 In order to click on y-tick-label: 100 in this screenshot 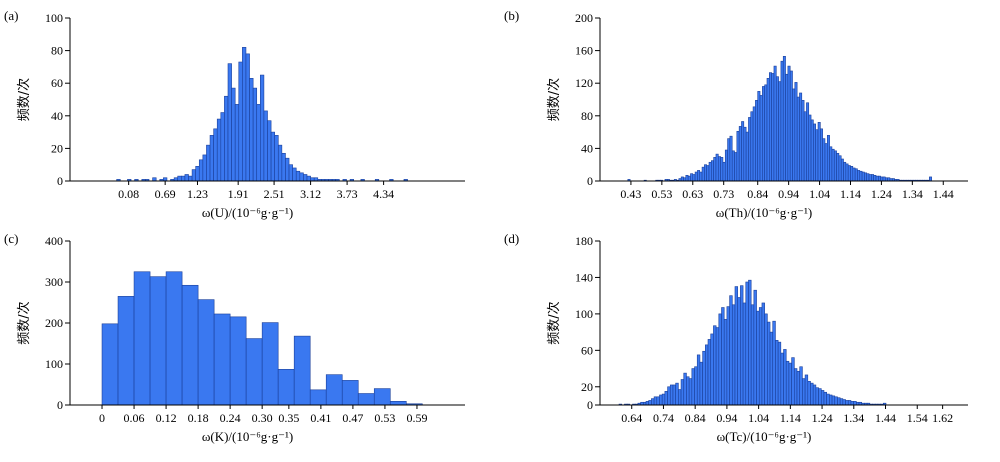, I will do `click(54, 18)`.